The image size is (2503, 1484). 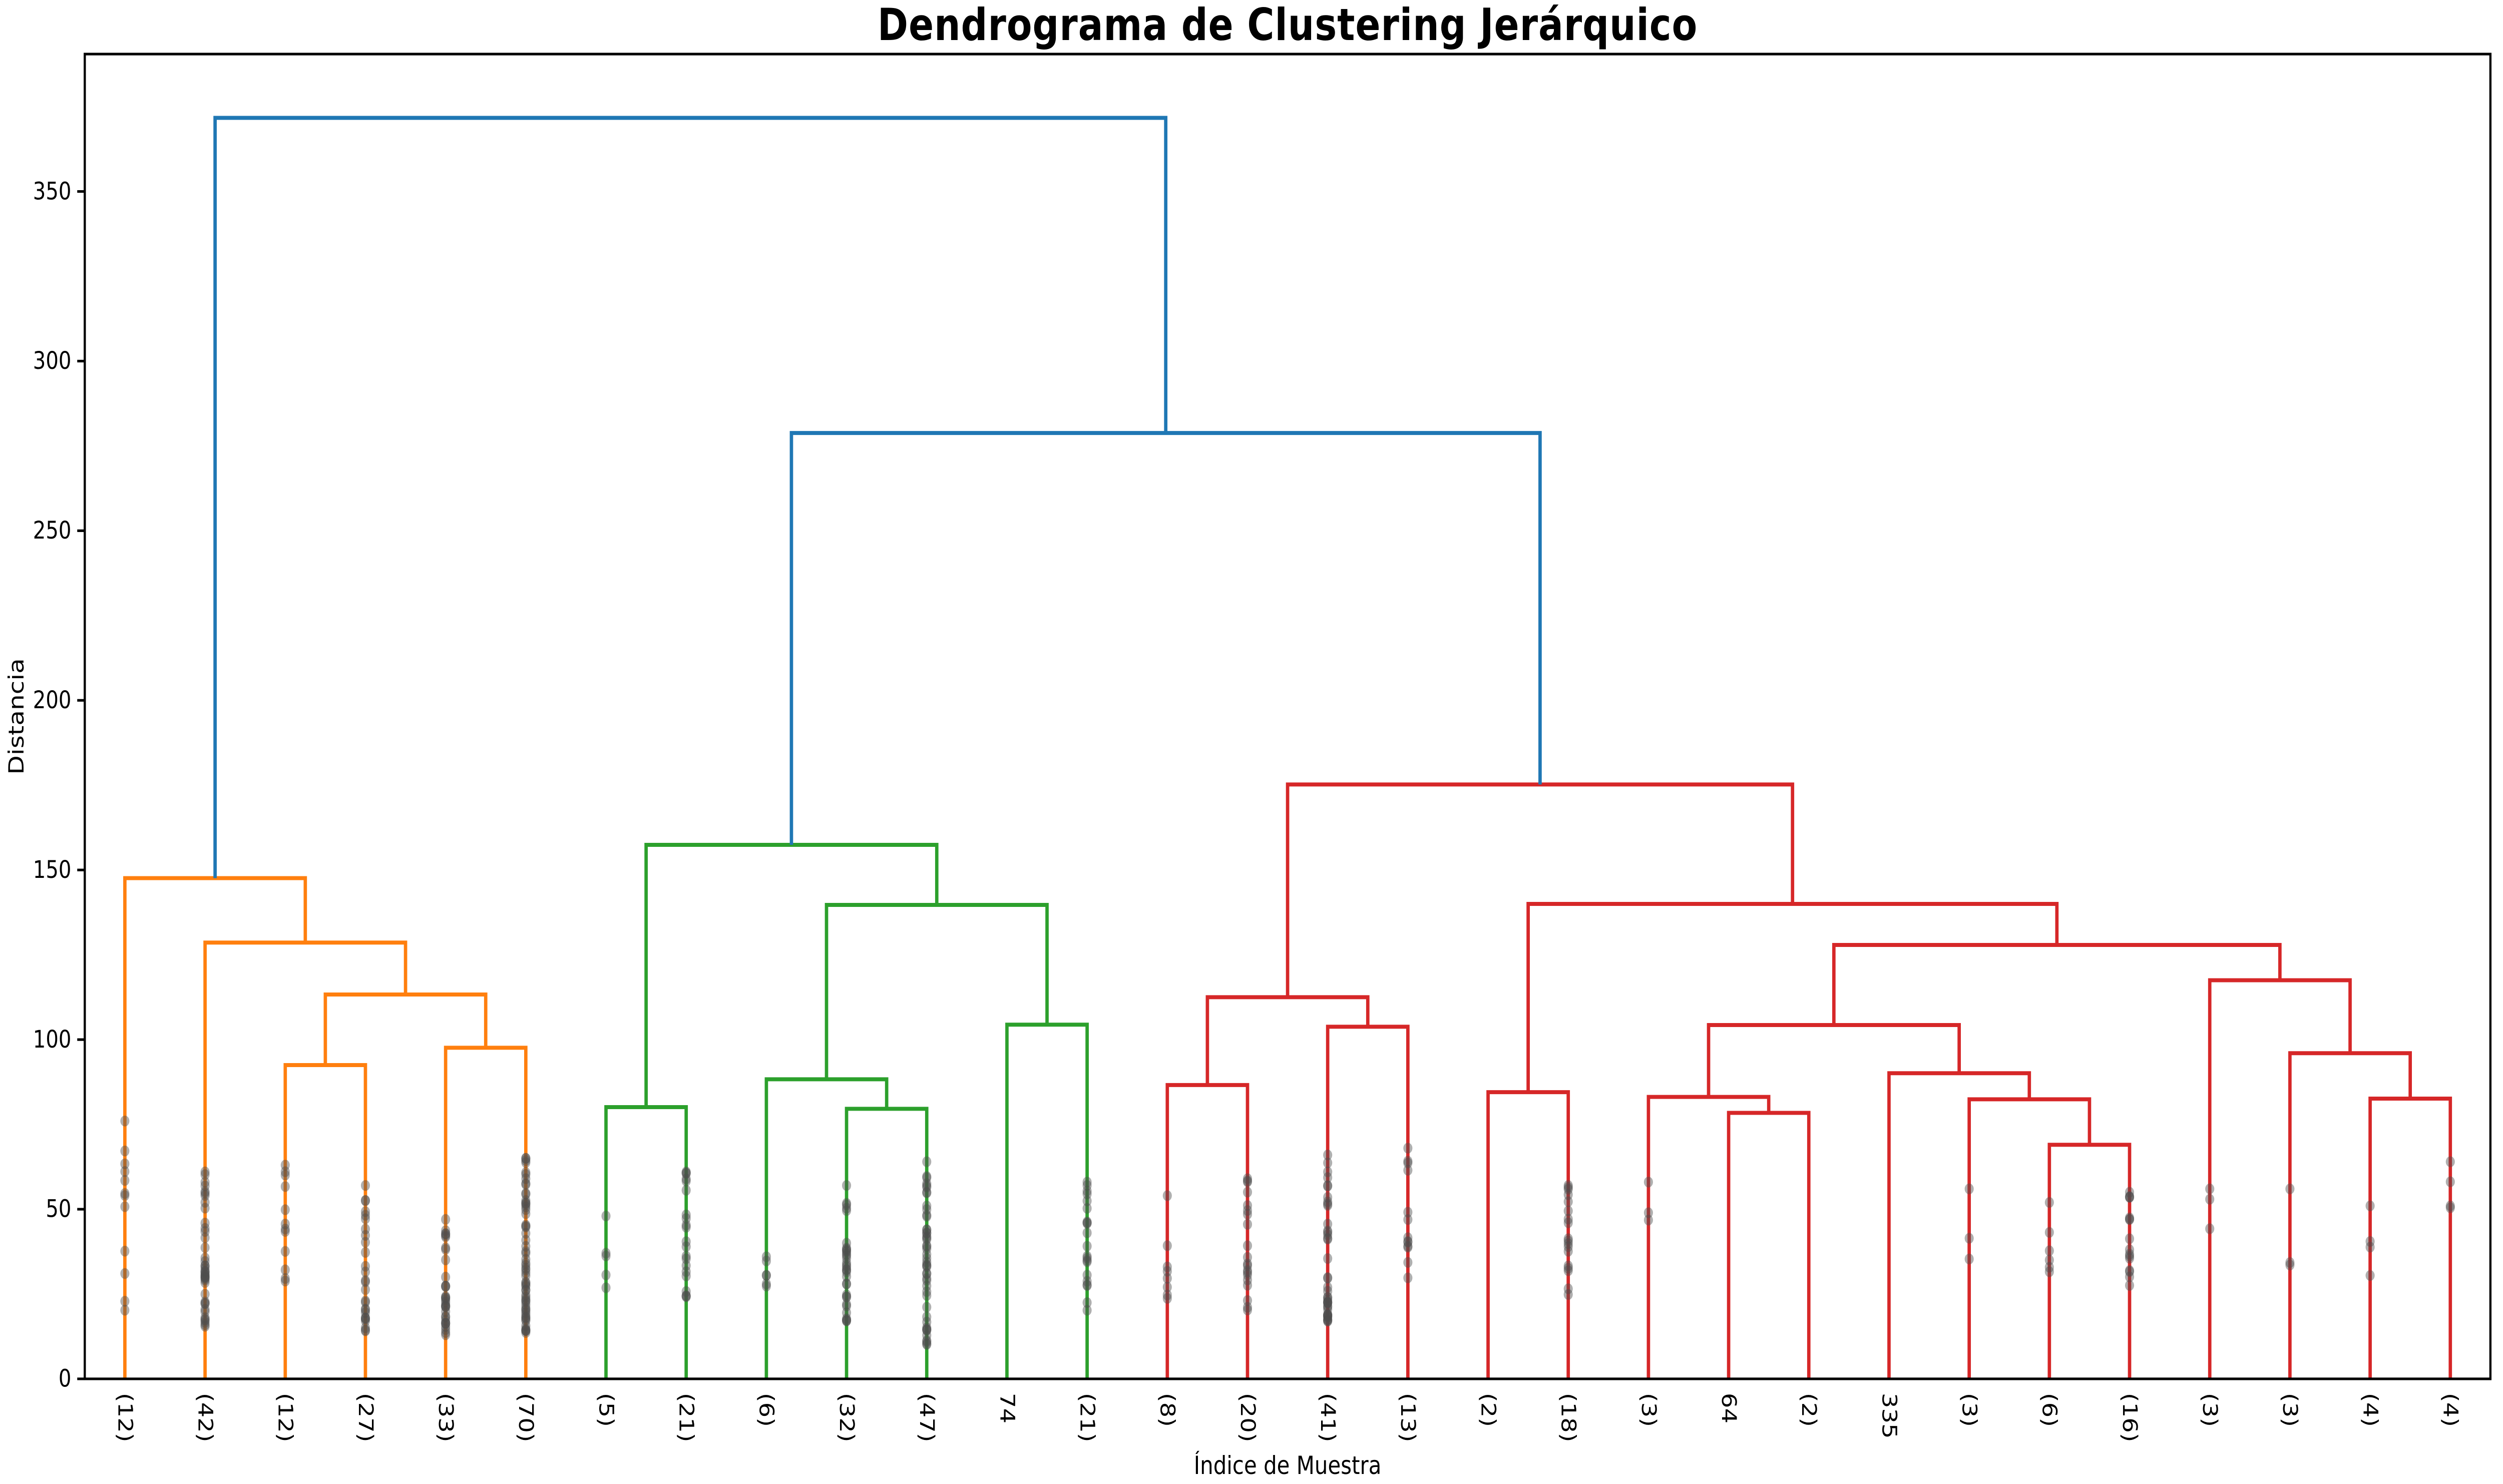 What do you see at coordinates (847, 1417) in the screenshot?
I see `x-tick-label: (32)` at bounding box center [847, 1417].